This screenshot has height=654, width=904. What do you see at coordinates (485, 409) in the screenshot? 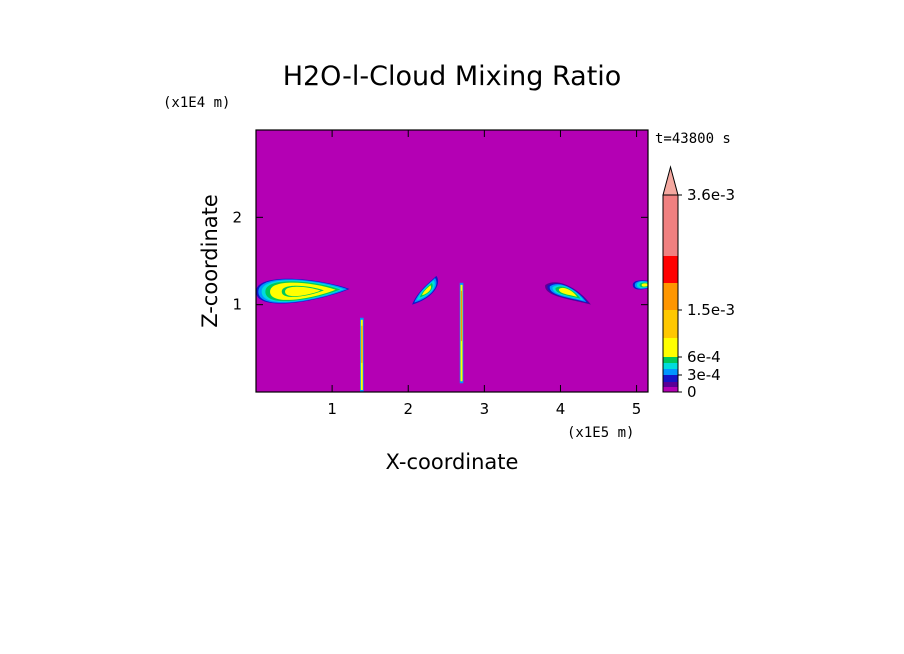
I see `x-tick-label: 3` at bounding box center [485, 409].